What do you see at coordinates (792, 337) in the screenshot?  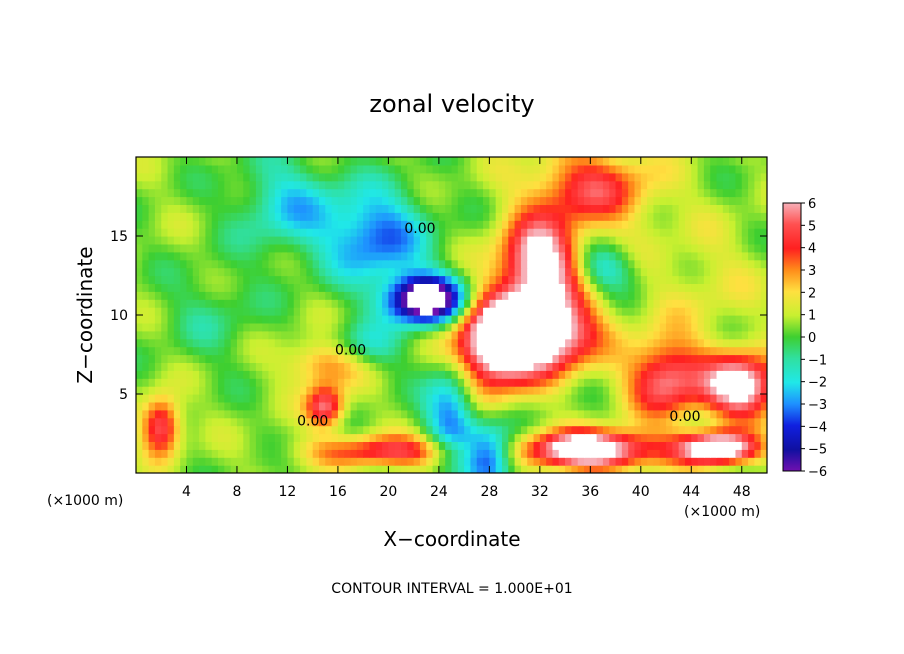 I see `colorbar` at bounding box center [792, 337].